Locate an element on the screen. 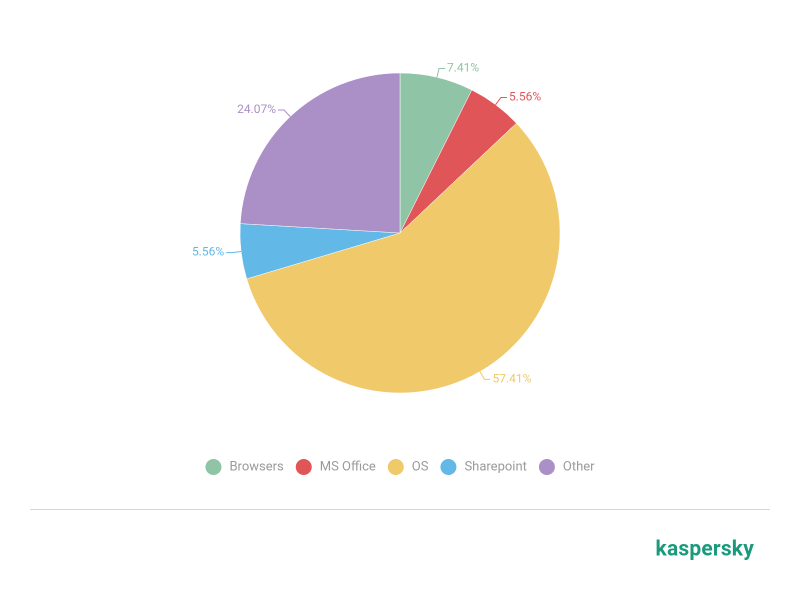 The height and width of the screenshot is (591, 800). legend-label: Other is located at coordinates (579, 466).